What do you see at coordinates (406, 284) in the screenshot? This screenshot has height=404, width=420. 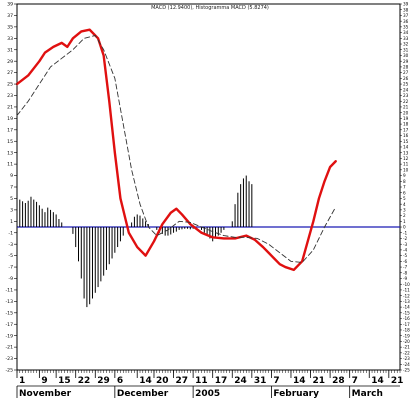 I see `y-tick-label-right: -10` at bounding box center [406, 284].